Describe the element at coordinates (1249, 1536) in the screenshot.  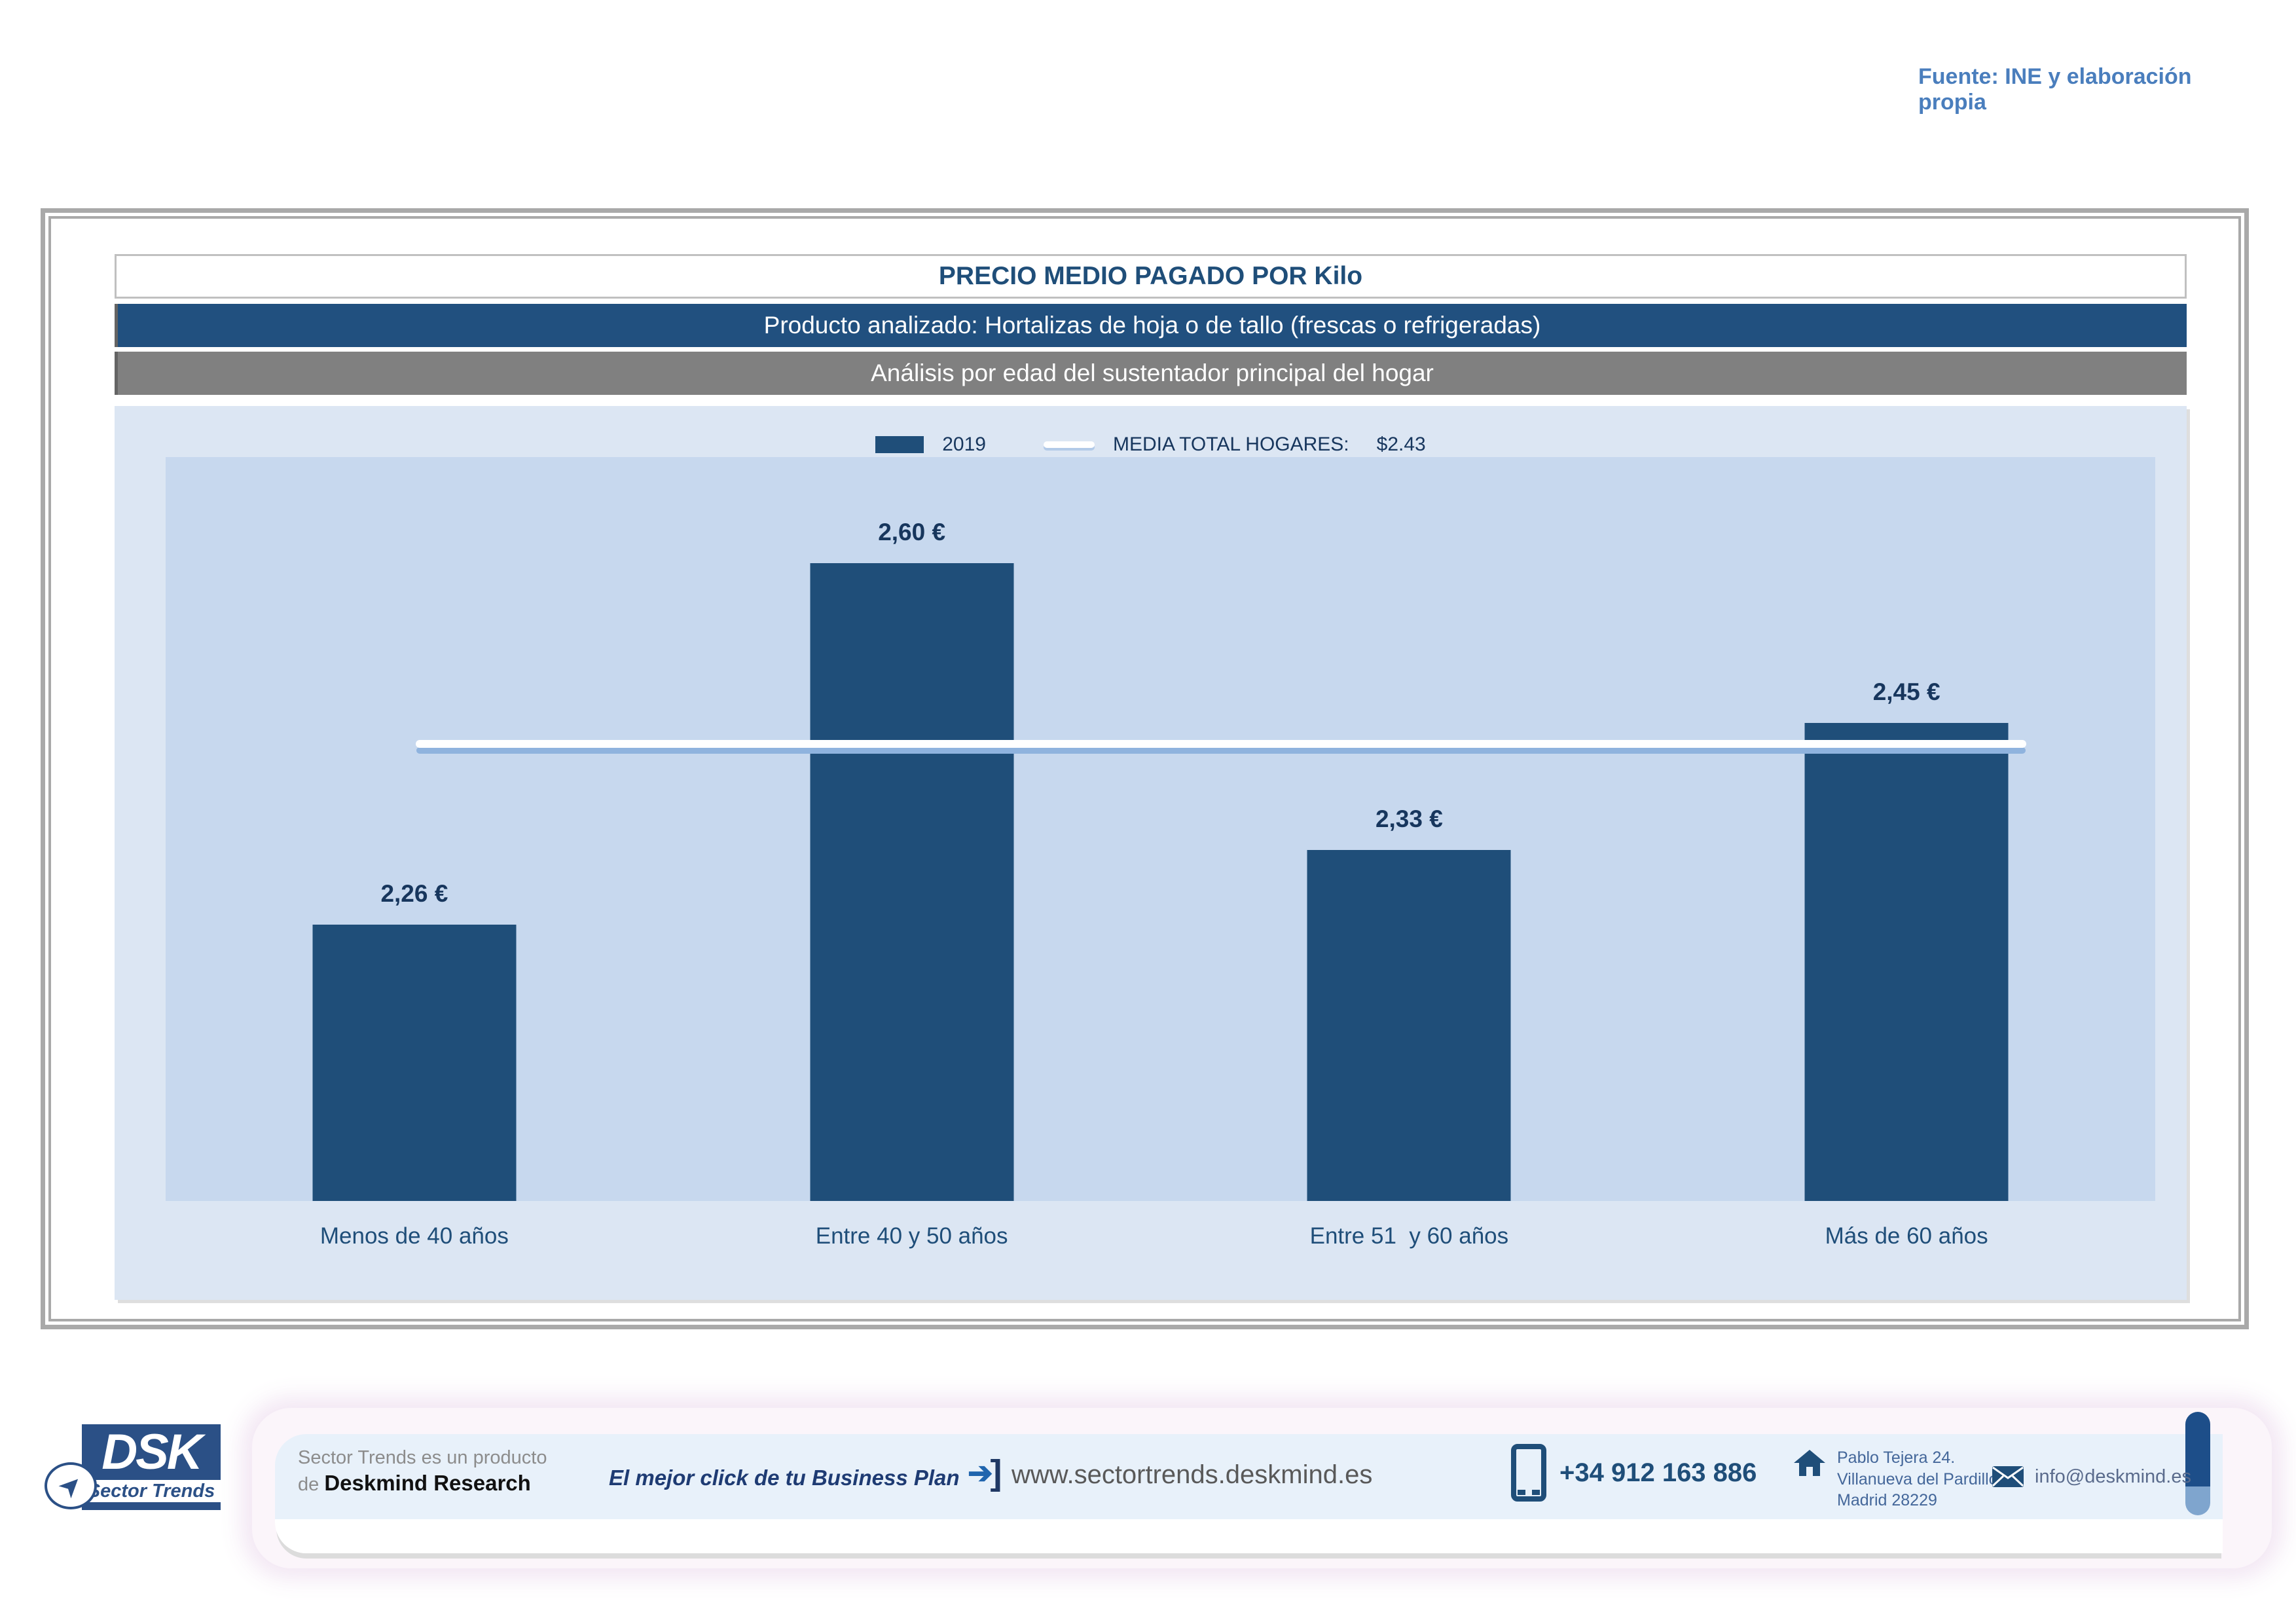
I see `footer-strip-white` at that location.